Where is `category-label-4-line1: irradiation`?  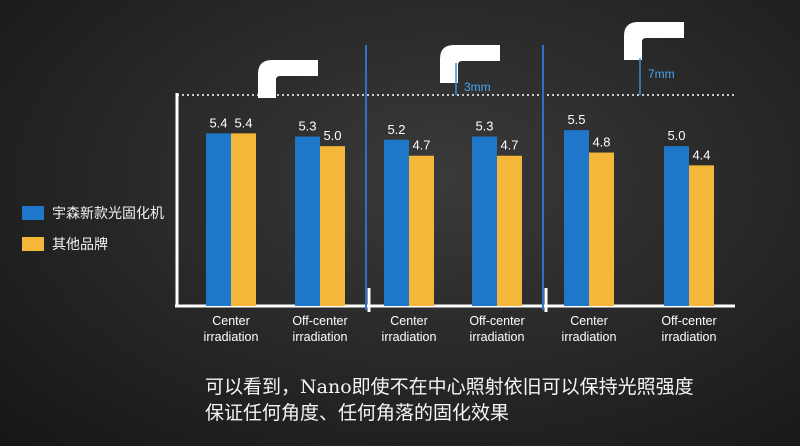 category-label-4-line1: irradiation is located at coordinates (589, 337).